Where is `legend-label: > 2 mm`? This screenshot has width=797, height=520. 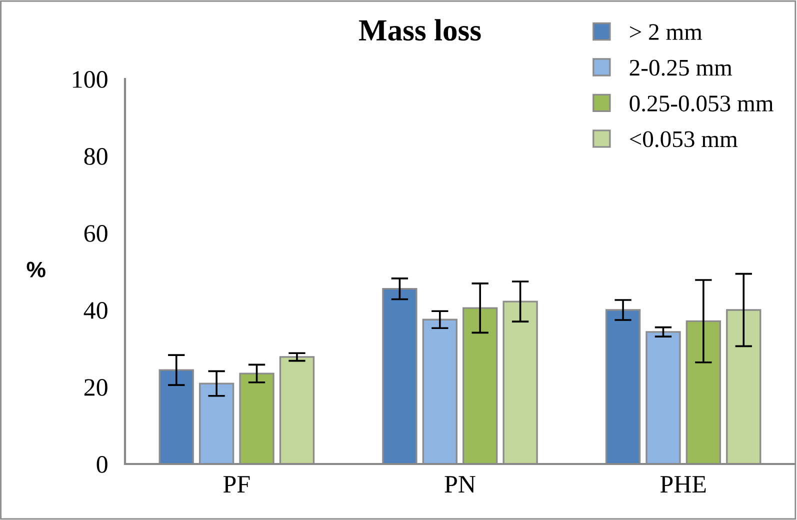 legend-label: > 2 mm is located at coordinates (666, 32).